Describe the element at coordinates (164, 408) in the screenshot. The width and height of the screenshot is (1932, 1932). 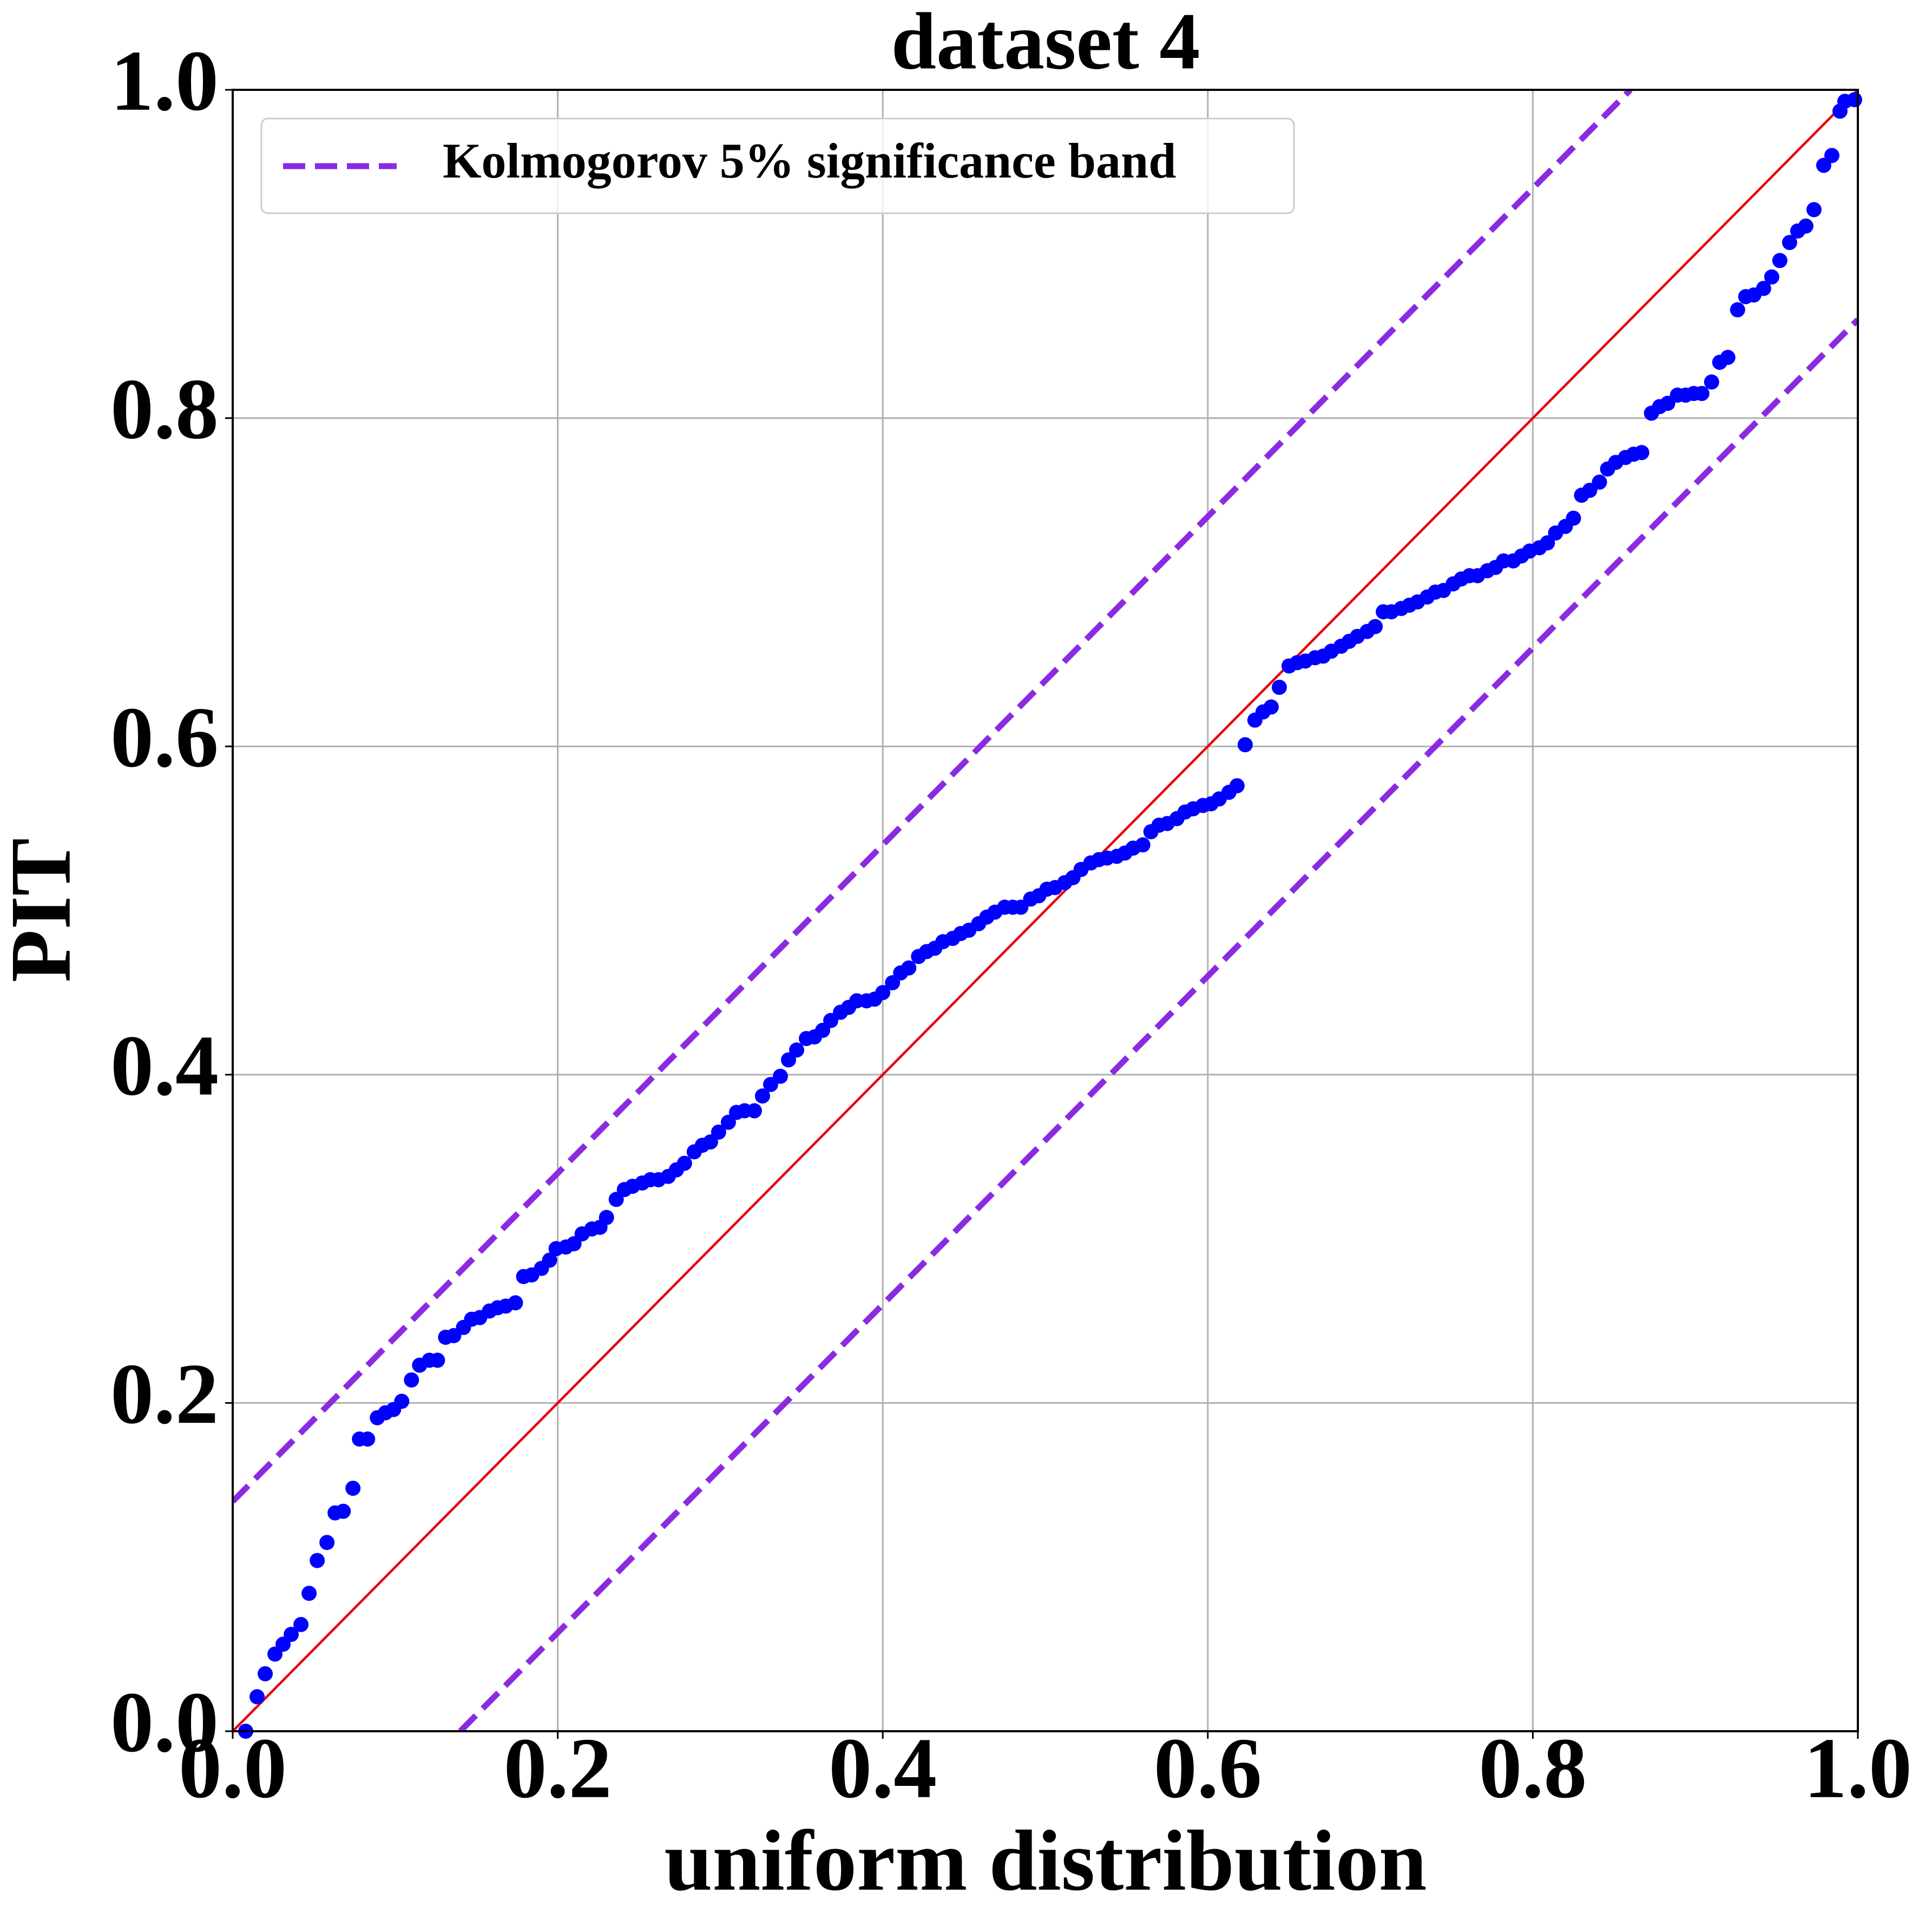
I see `y-tick-label: 0.8` at that location.